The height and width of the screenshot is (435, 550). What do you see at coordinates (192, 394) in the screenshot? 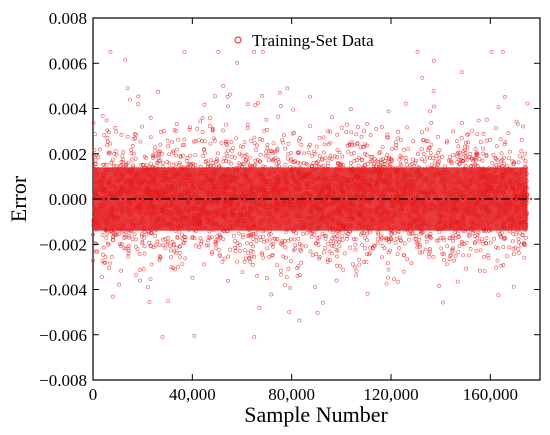
I see `x-tick-label: 40,000` at bounding box center [192, 394].